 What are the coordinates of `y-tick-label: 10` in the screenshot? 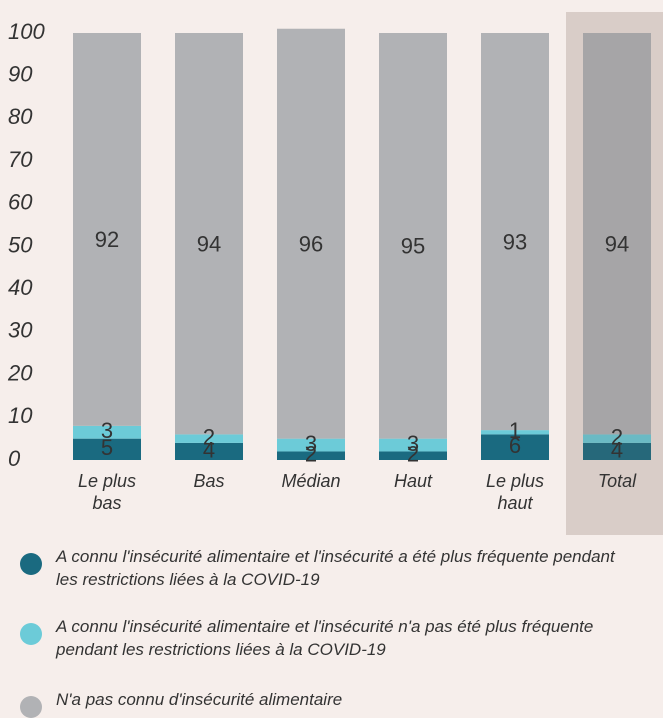 It's located at (20, 415).